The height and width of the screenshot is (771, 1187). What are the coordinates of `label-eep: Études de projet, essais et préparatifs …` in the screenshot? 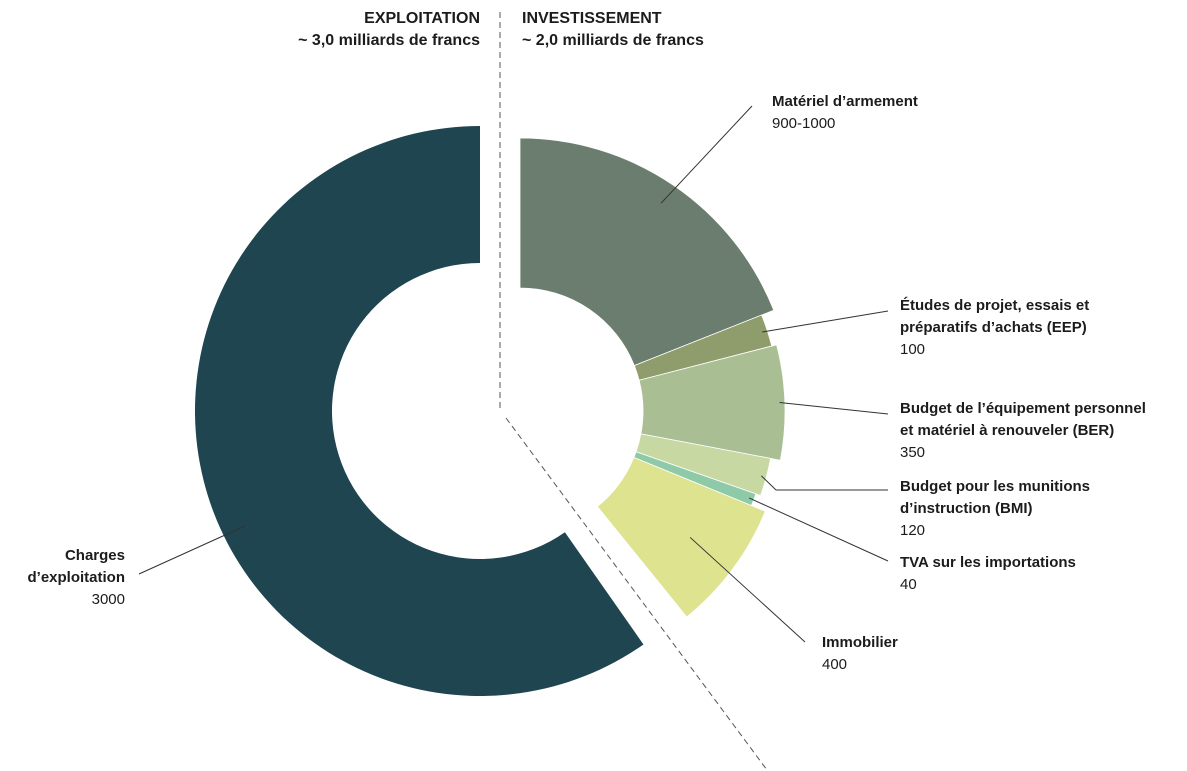 It's located at (994, 328).